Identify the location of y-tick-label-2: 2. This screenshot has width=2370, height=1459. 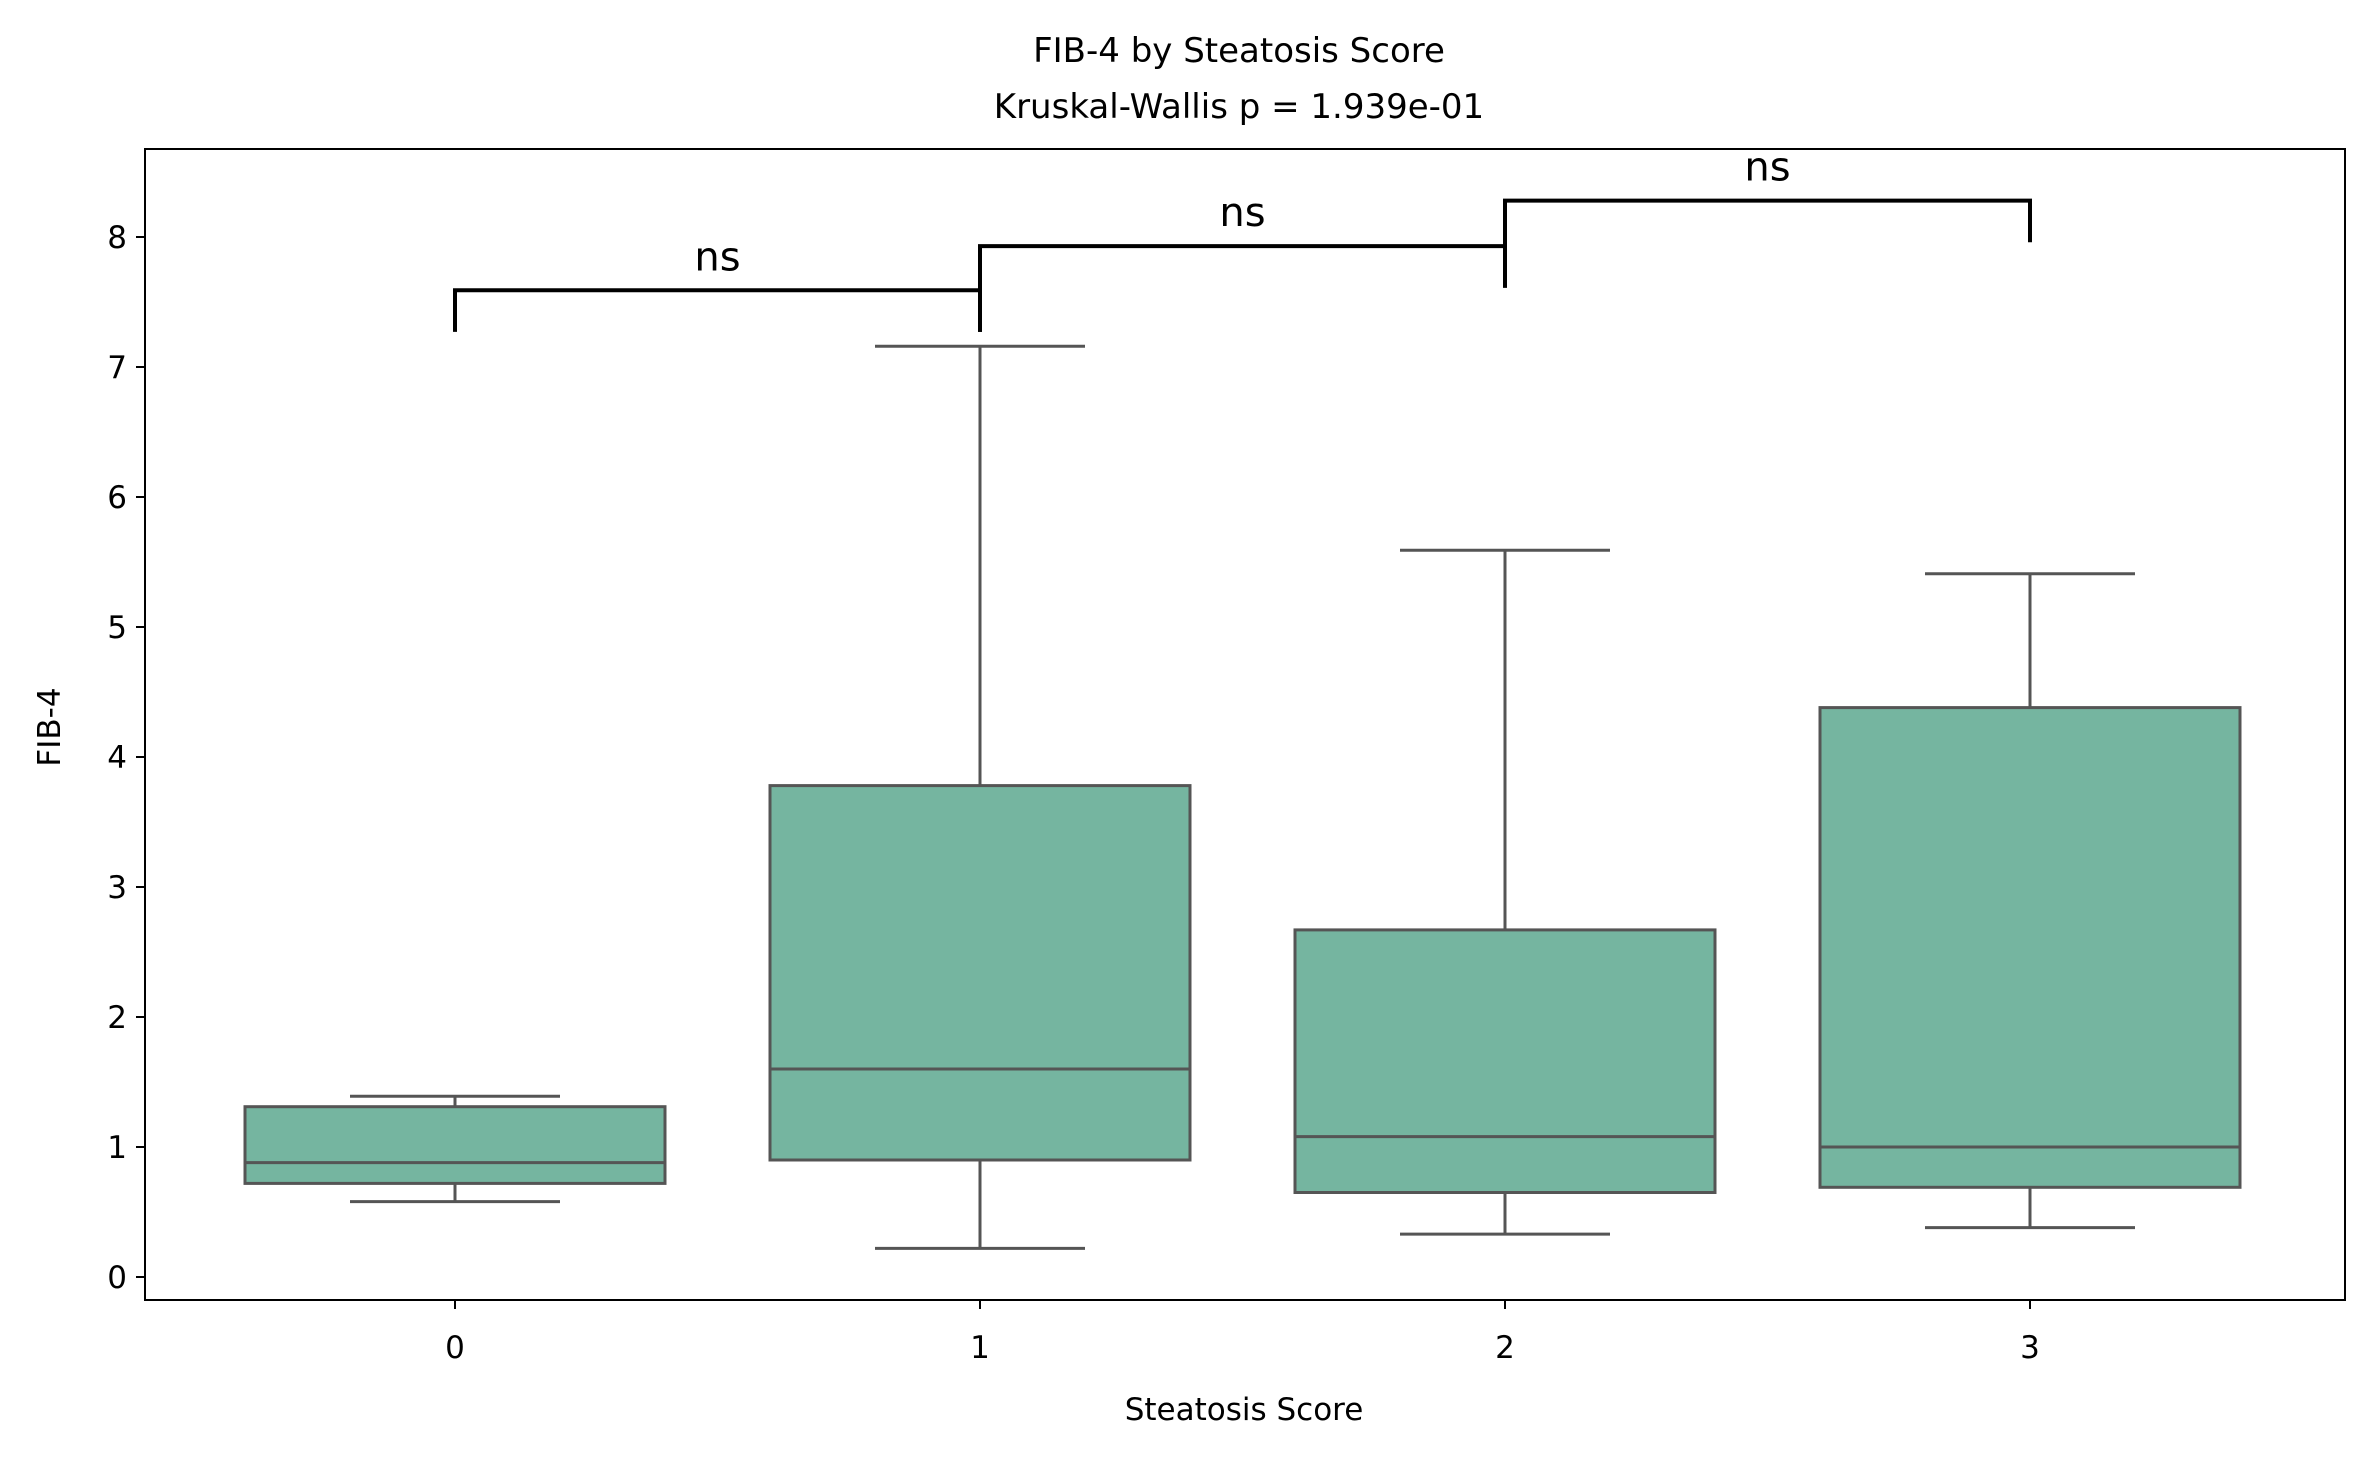
(117, 1018).